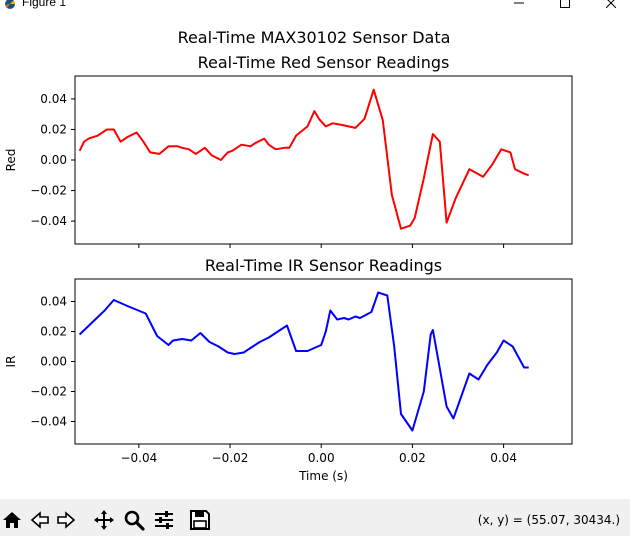  What do you see at coordinates (53, 332) in the screenshot?
I see `ir-ytick-label: 0.02` at bounding box center [53, 332].